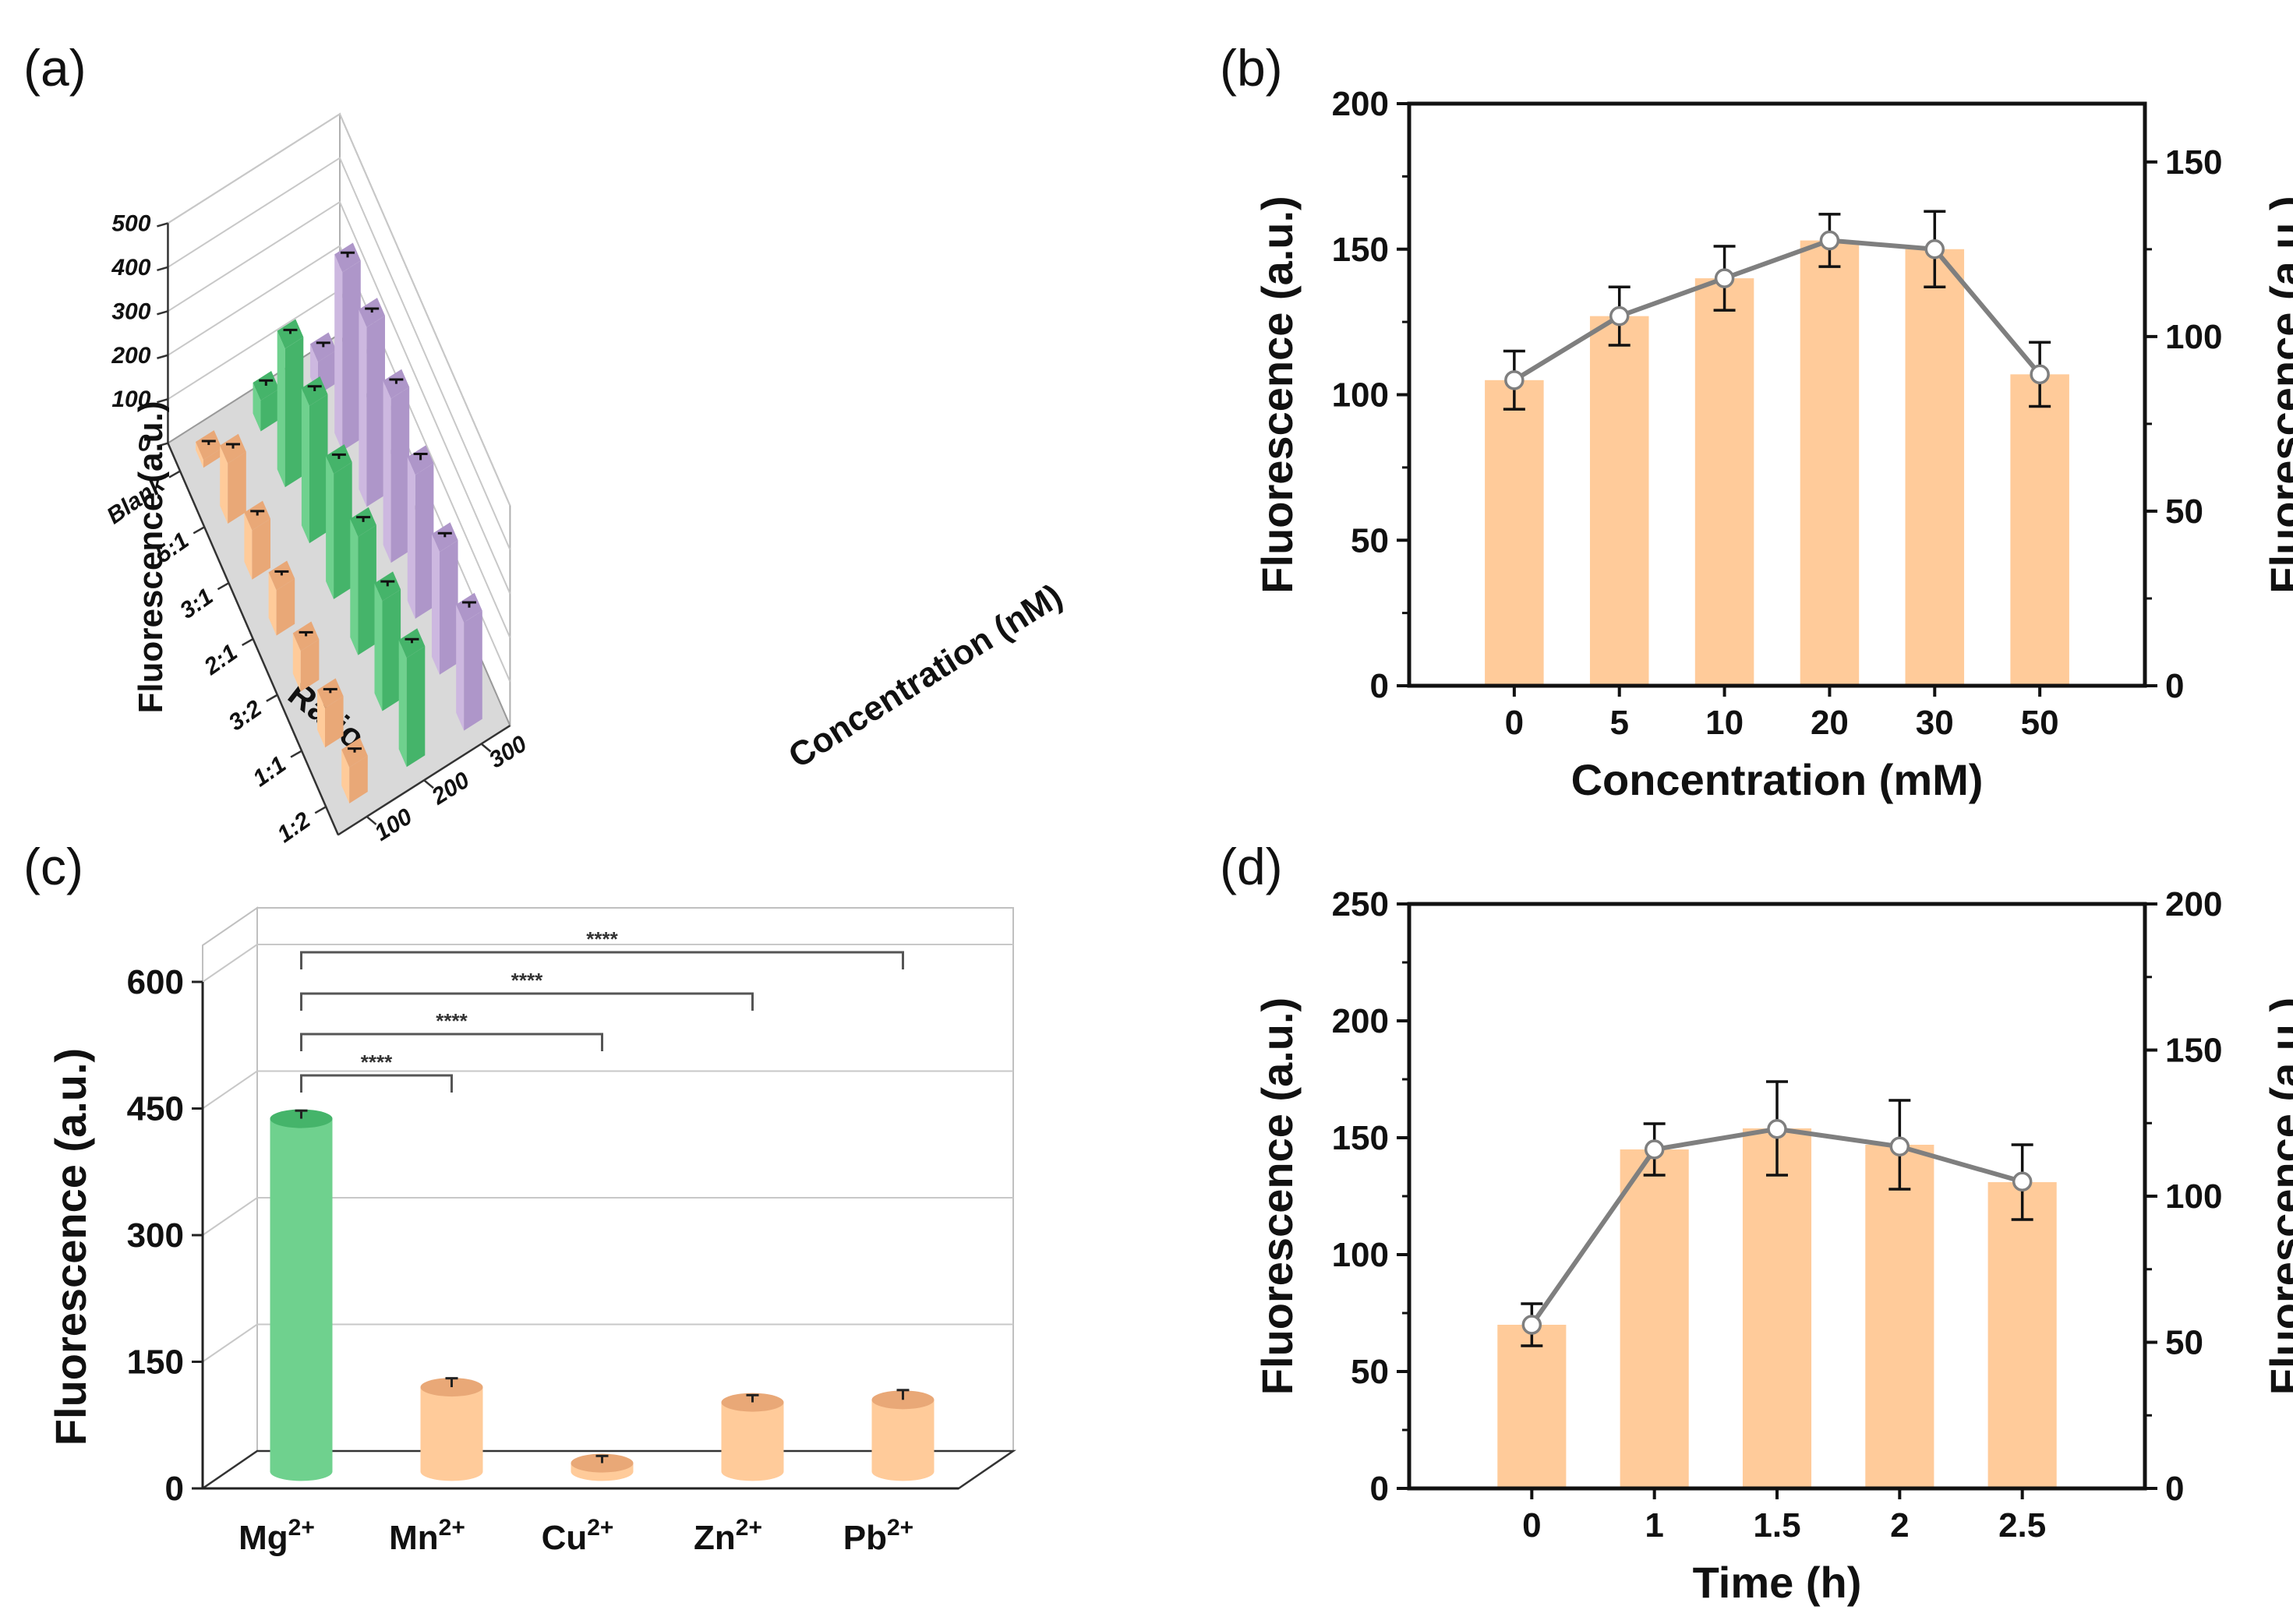  Describe the element at coordinates (53, 866) in the screenshot. I see `panel-label-c: (c)` at that location.